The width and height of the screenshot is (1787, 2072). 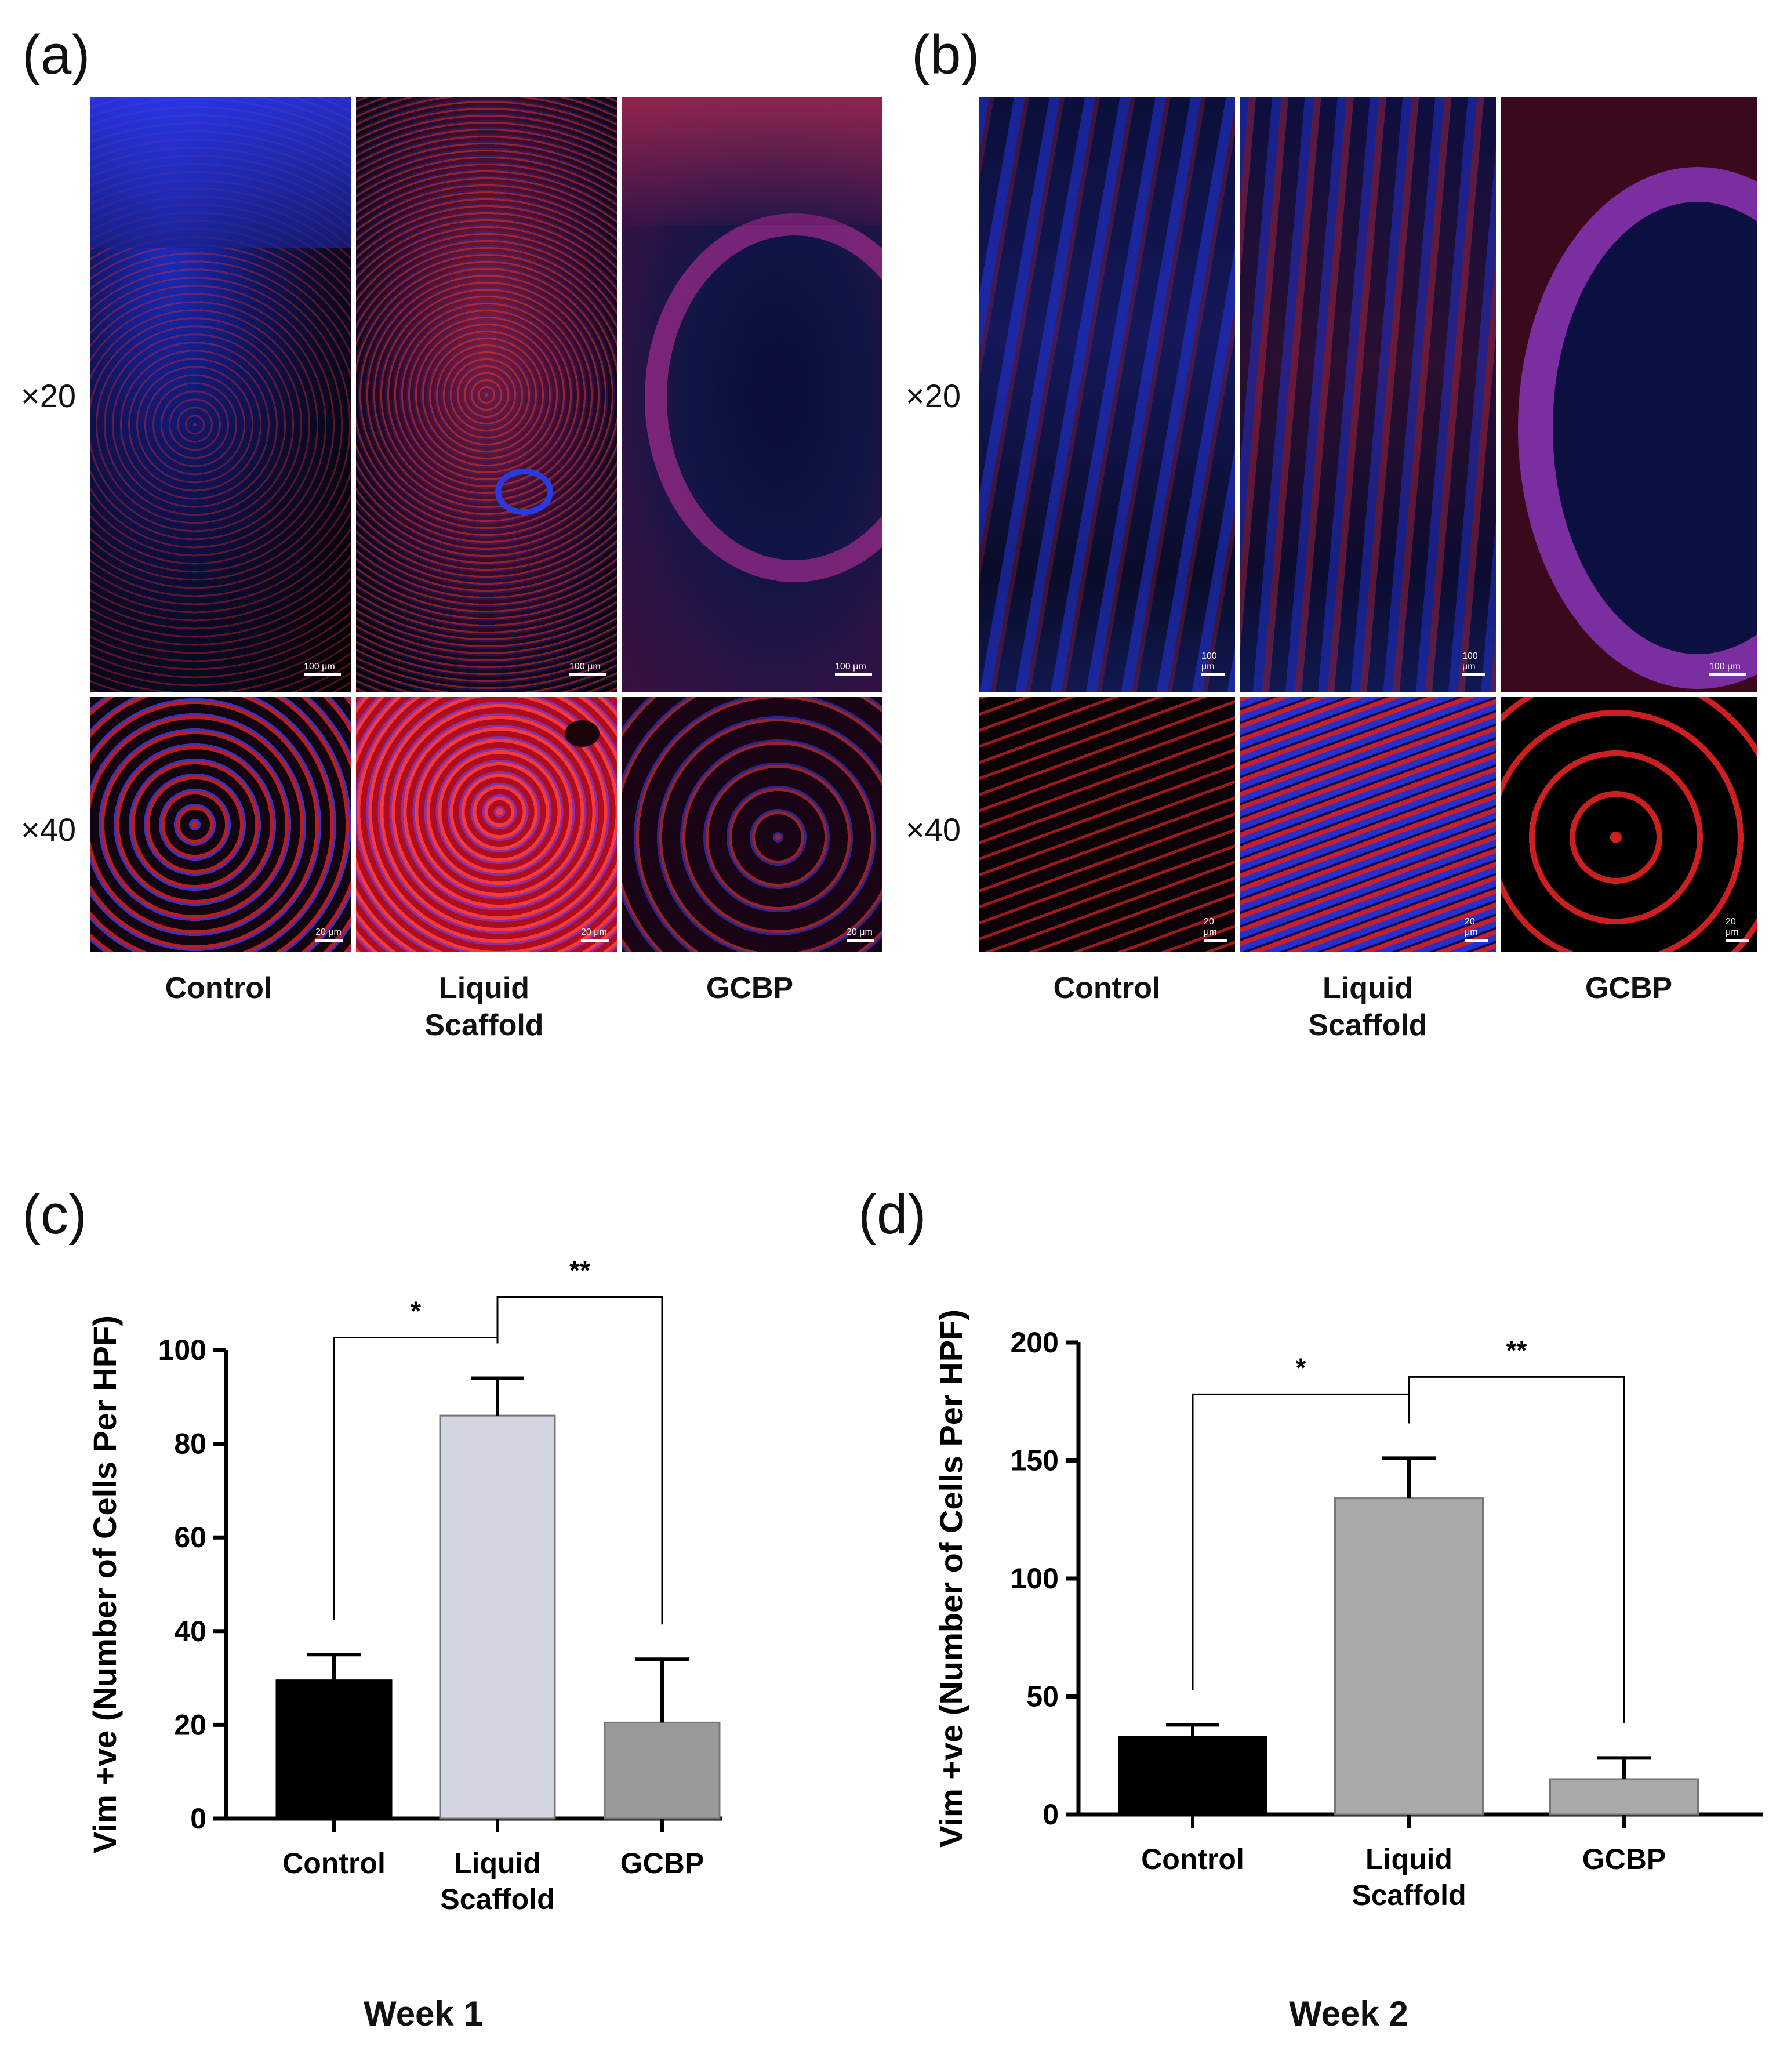 What do you see at coordinates (752, 825) in the screenshot?
I see `micrograph-a-gcbp-x40: 20 μm` at bounding box center [752, 825].